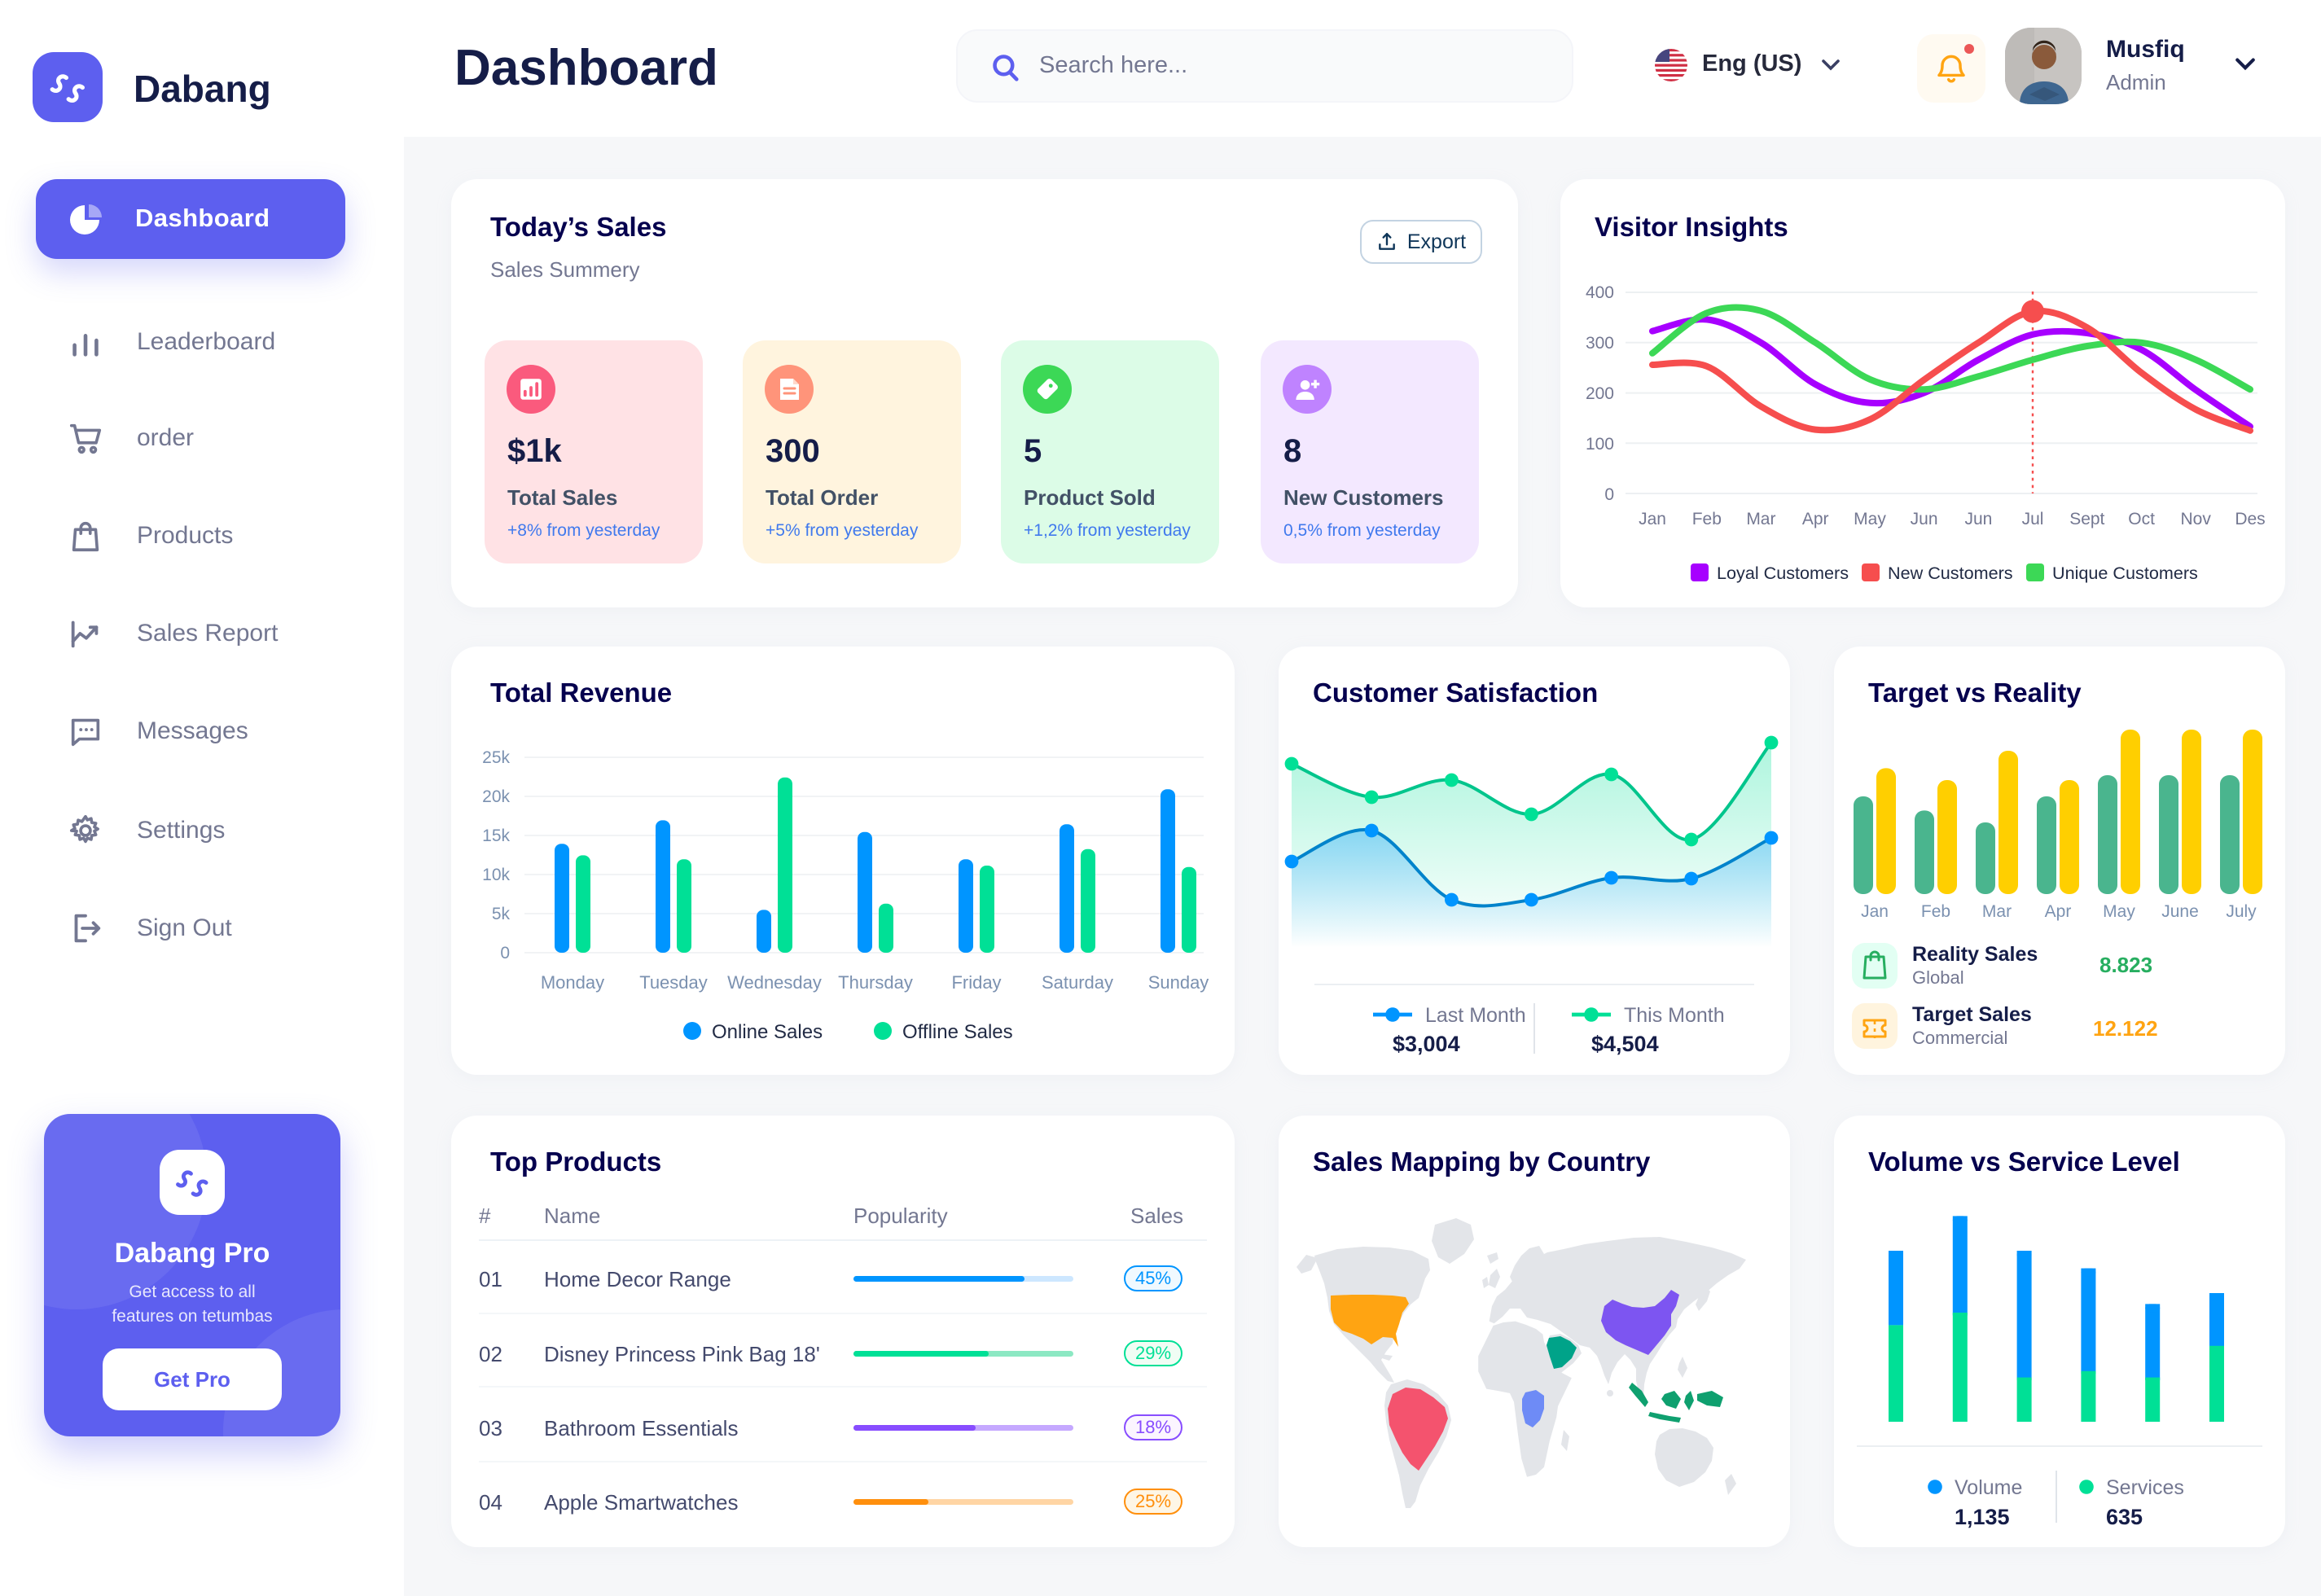  What do you see at coordinates (1982, 1517) in the screenshot?
I see `svg-text: 1,135` at bounding box center [1982, 1517].